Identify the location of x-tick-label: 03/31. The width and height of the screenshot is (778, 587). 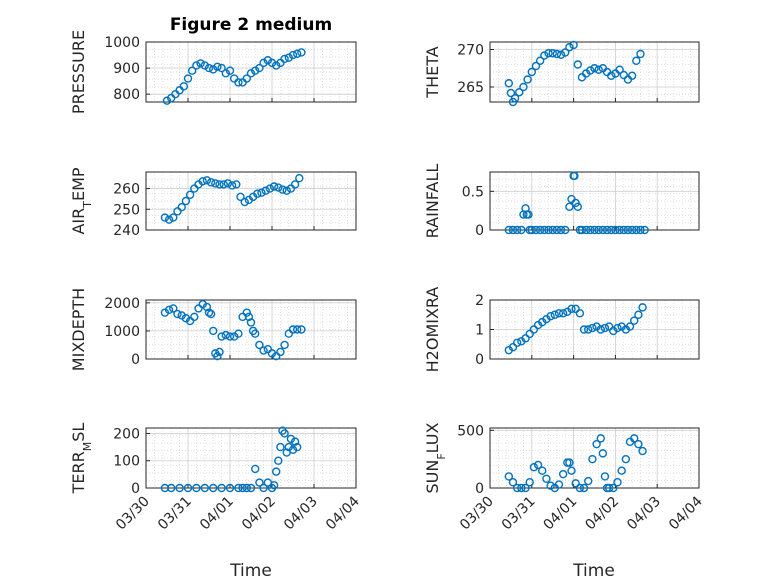
(519, 514).